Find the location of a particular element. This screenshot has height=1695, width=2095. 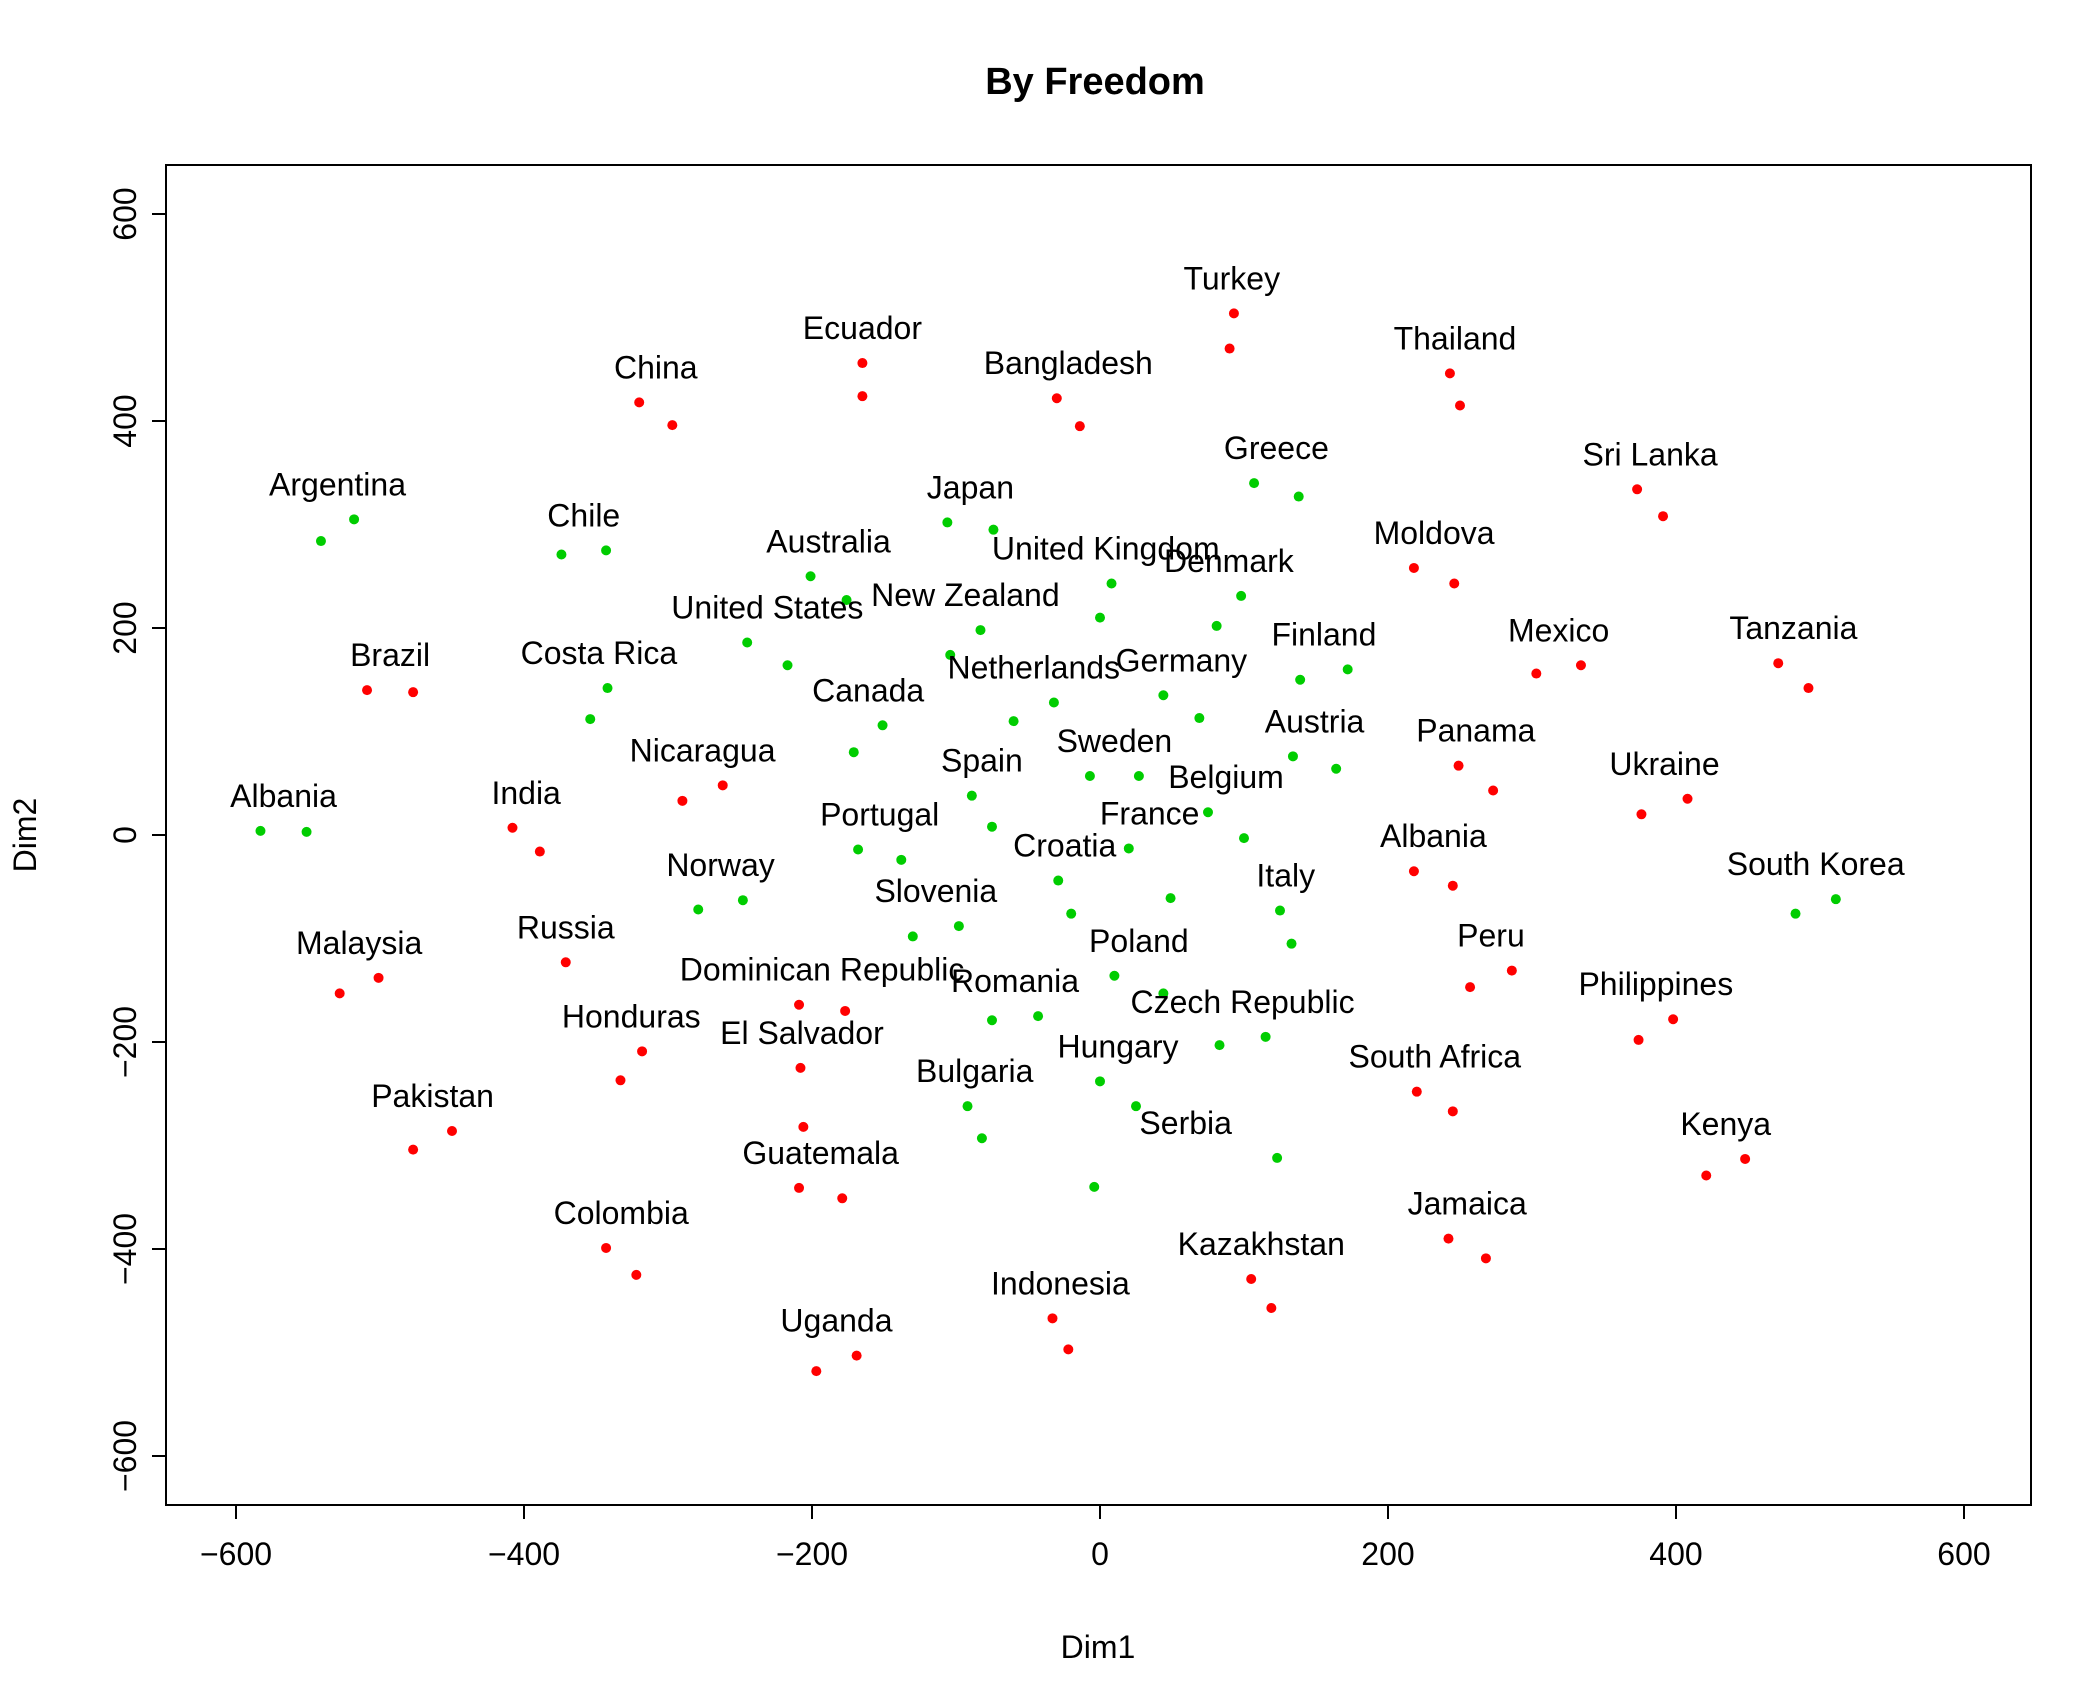

point-label: Finland is located at coordinates (1323, 634).